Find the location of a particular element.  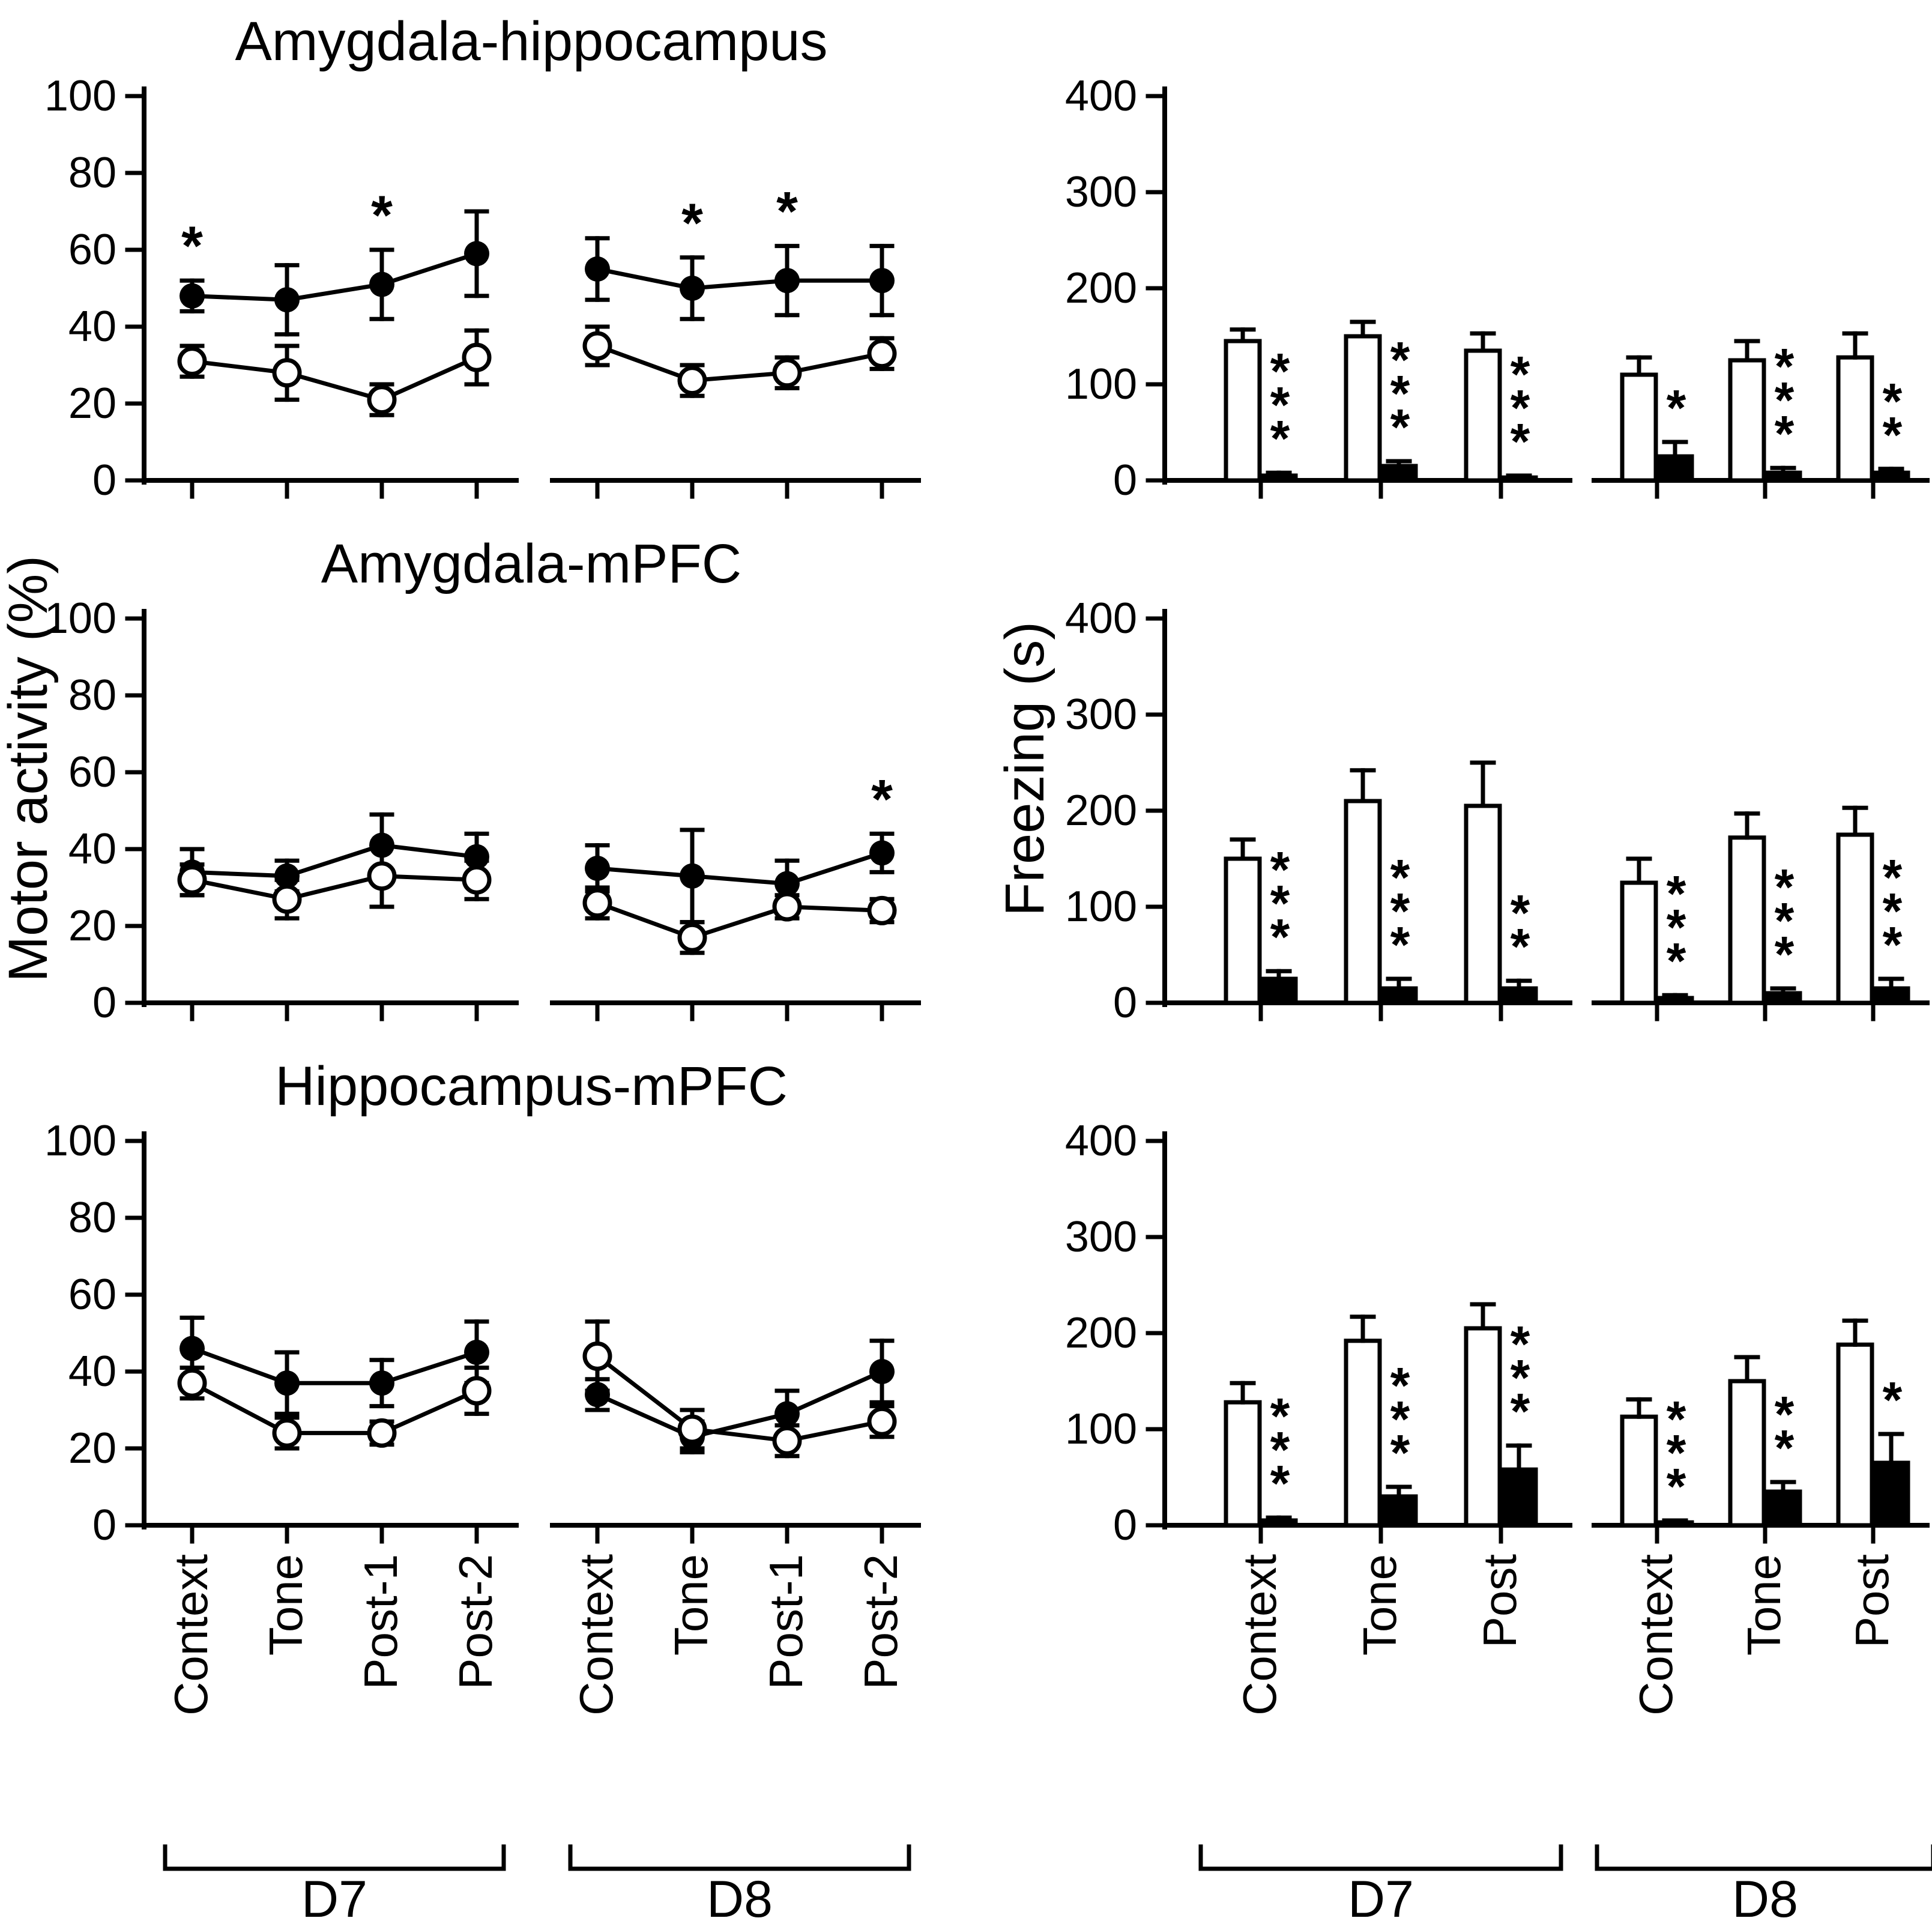

panel-title: Amygdala-hippocampus is located at coordinates (531, 41).